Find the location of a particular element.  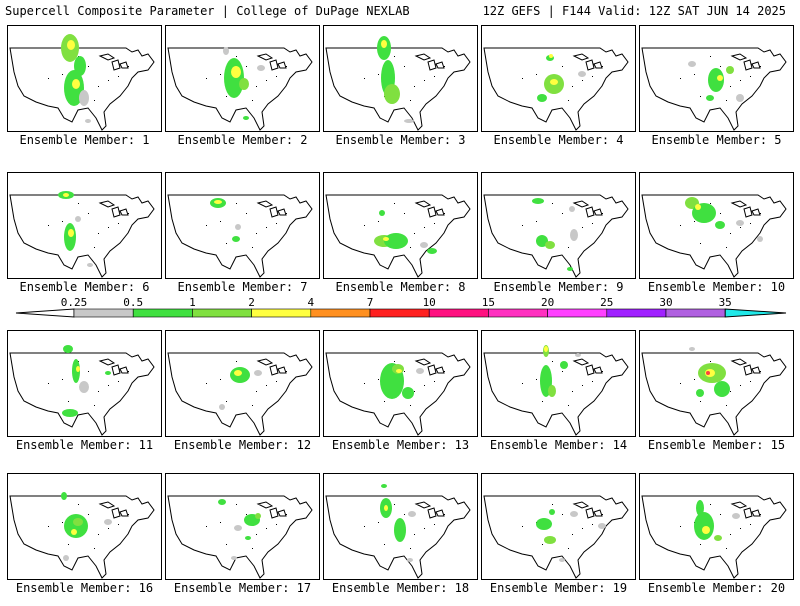

ensemble-panel: Ensemble Member: 11 is located at coordinates (84, 396).